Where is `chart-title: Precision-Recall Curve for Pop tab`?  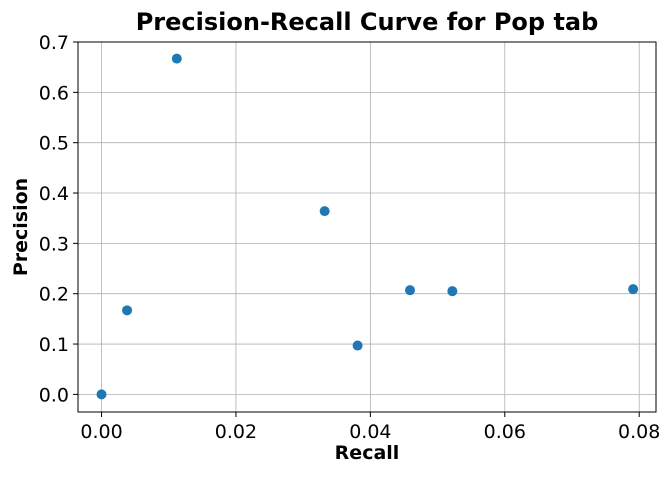
chart-title: Precision-Recall Curve for Pop tab is located at coordinates (367, 22).